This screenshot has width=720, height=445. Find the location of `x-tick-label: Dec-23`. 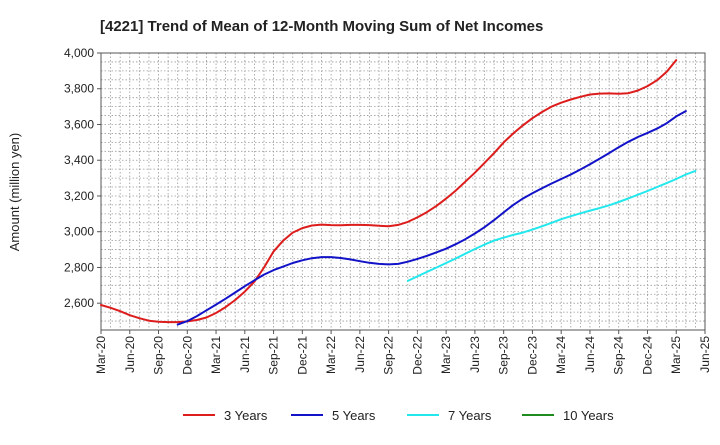

x-tick-label: Dec-23 is located at coordinates (532, 355).